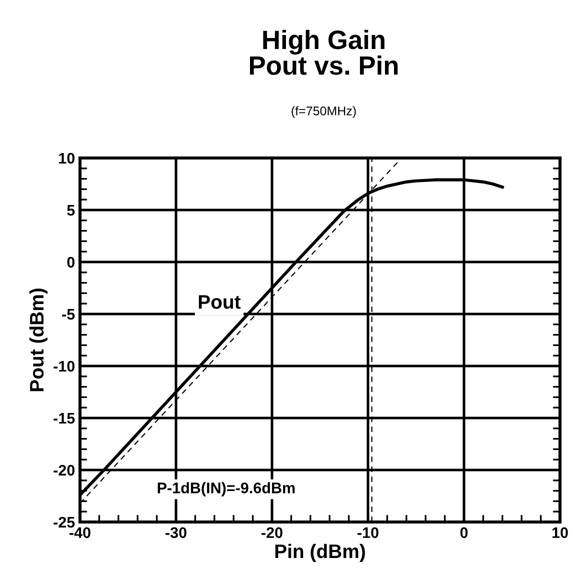 The image size is (573, 570). I want to click on x-tick-label: 0, so click(464, 532).